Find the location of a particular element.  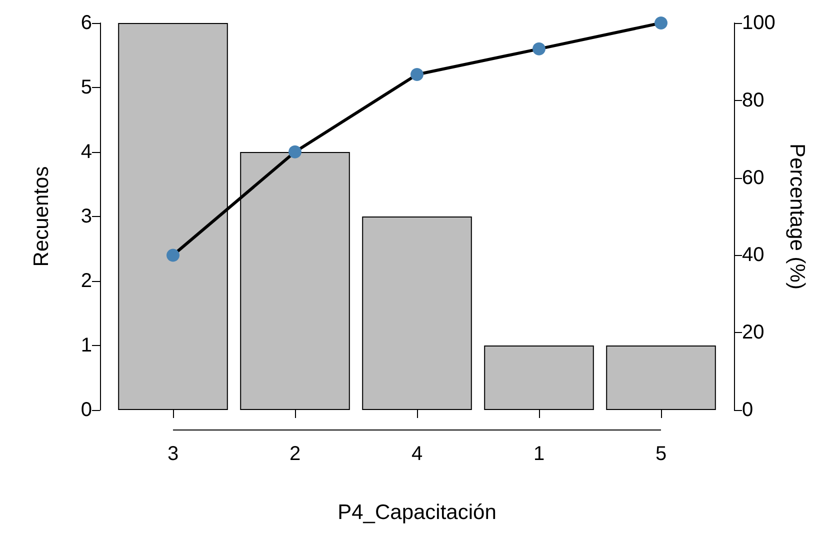

y2-tick-label: 60 is located at coordinates (753, 177).